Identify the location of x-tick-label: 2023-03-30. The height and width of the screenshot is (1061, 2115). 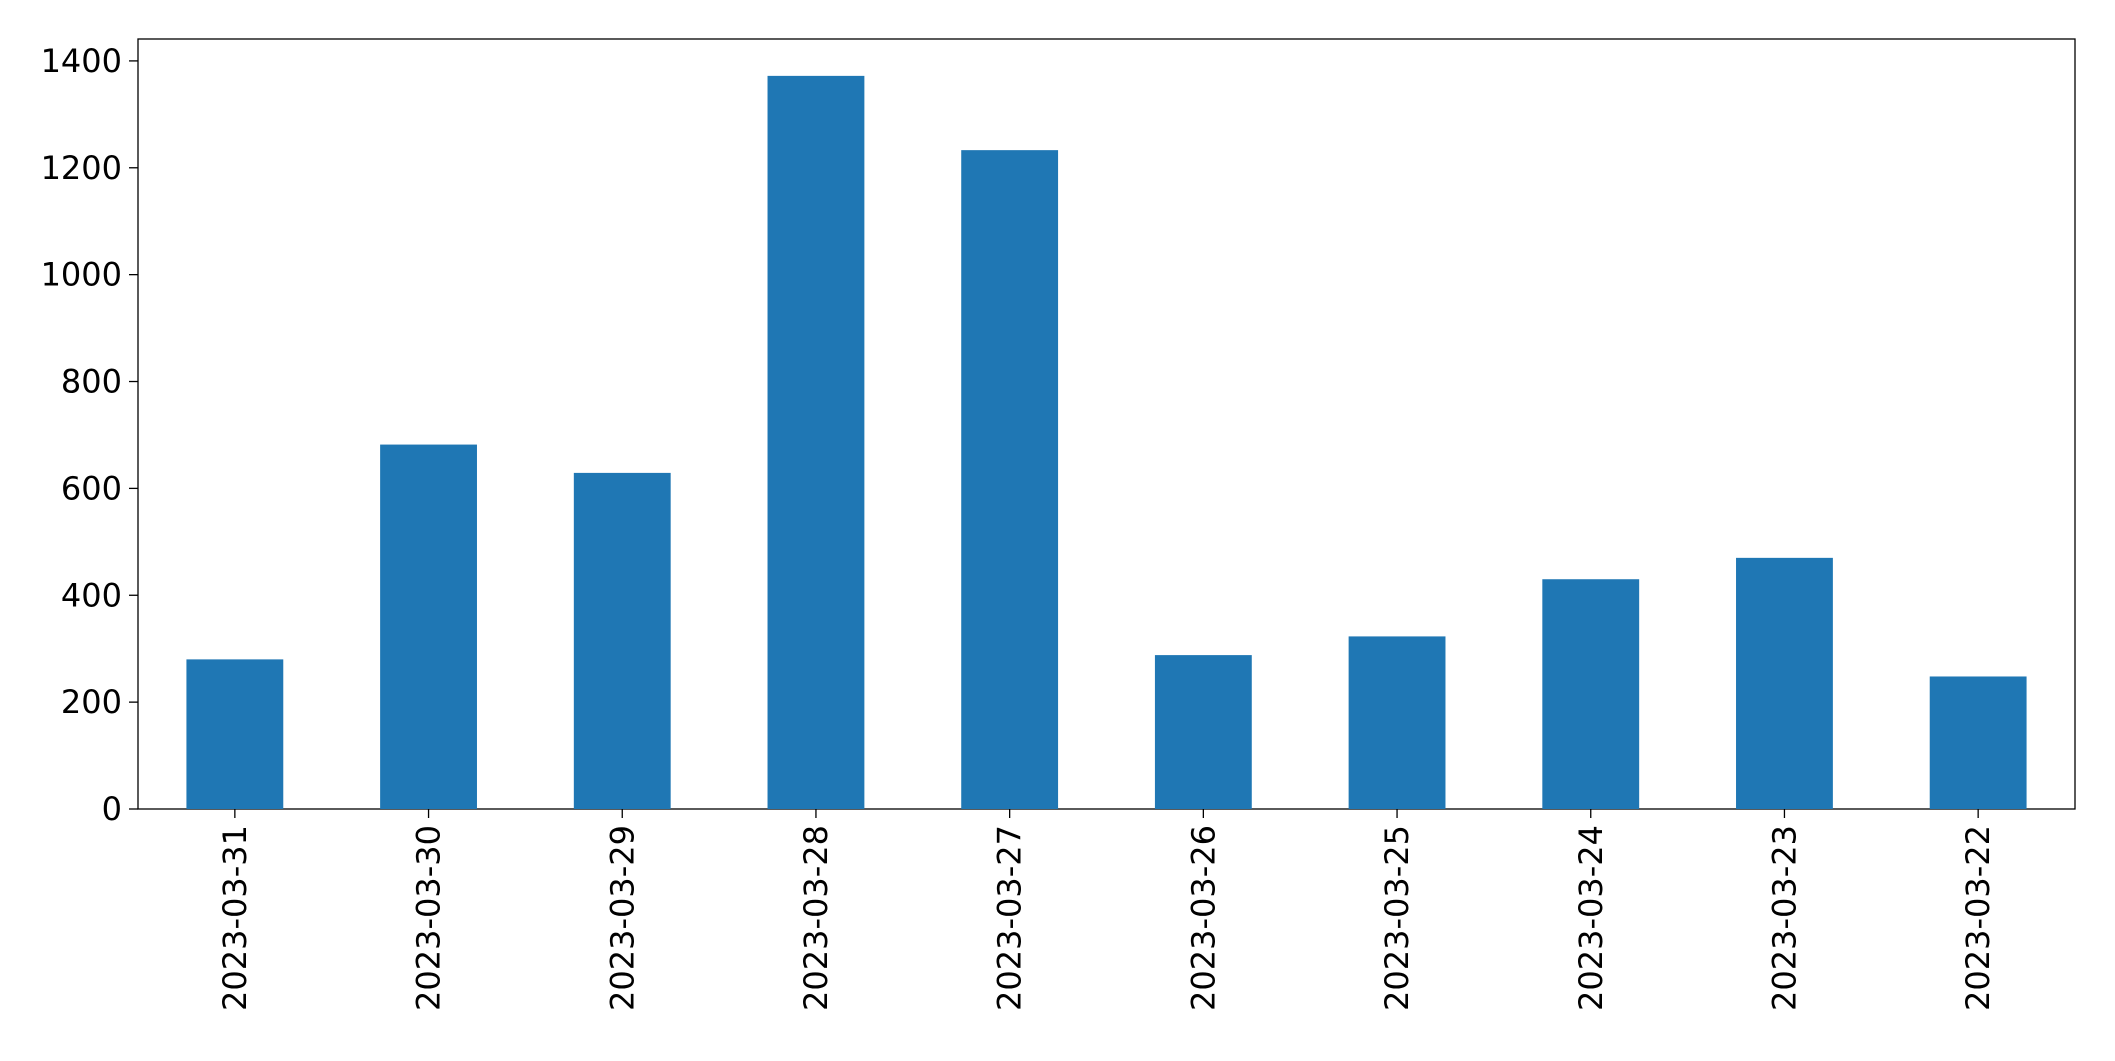
(429, 918).